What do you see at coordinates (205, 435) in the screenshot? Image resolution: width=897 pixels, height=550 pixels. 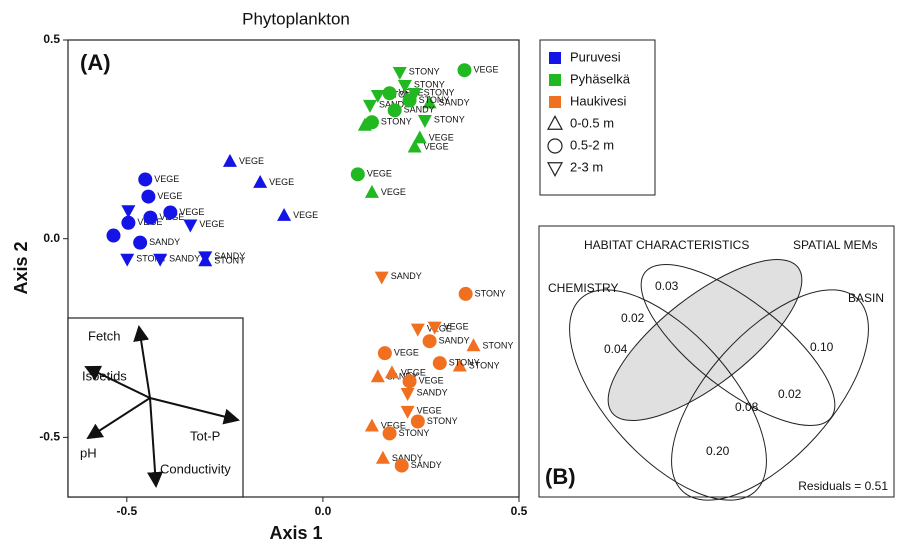 I see `vector-label: Tot-P` at bounding box center [205, 435].